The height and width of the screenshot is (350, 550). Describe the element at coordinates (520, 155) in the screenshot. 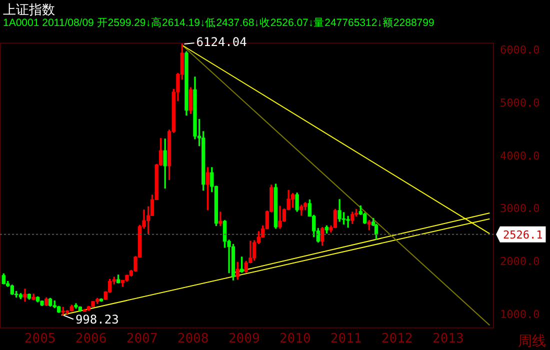

I see `y-tick-label: 4000.0` at that location.